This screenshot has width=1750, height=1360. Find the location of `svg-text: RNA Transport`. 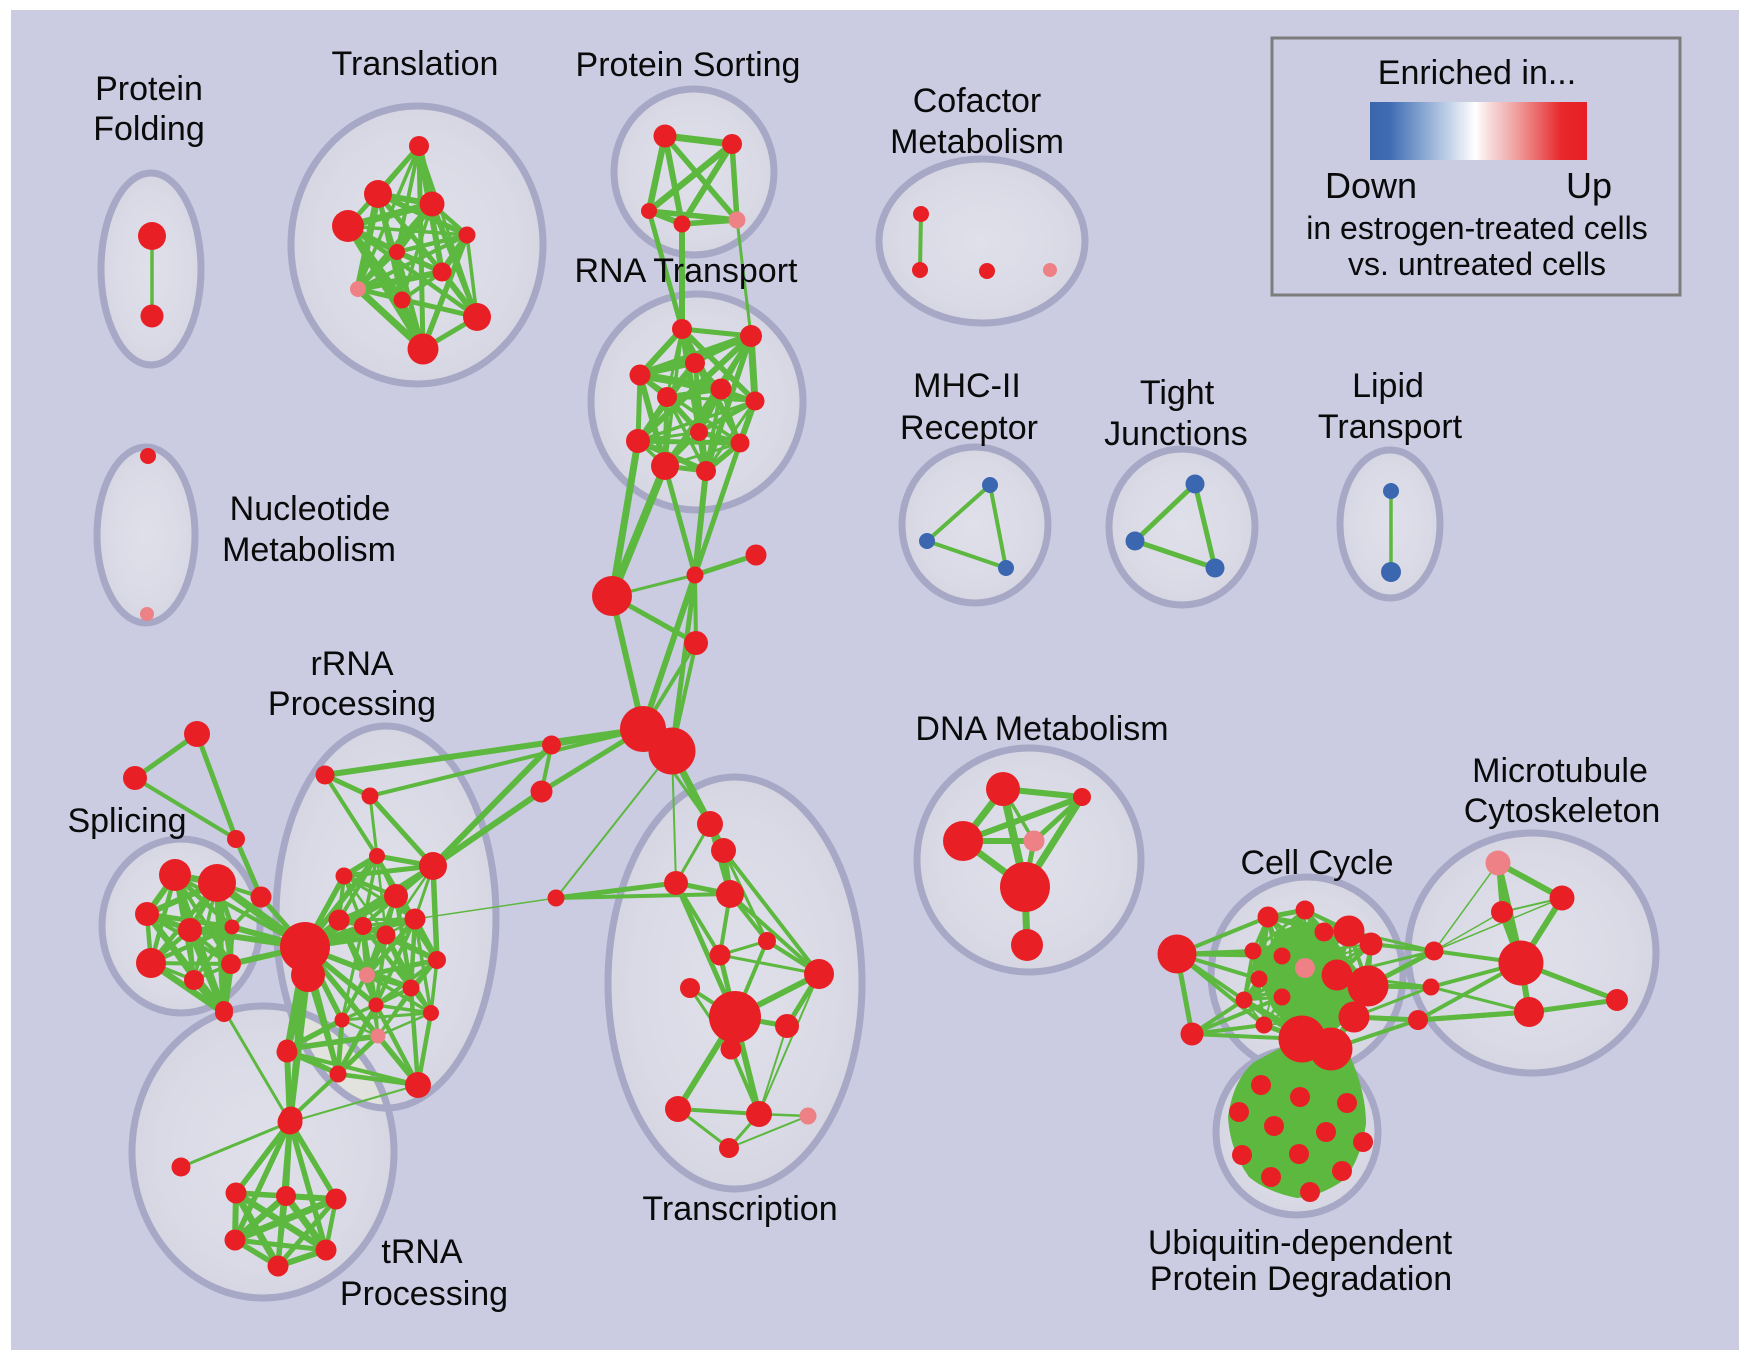

svg-text: RNA Transport is located at coordinates (687, 271).